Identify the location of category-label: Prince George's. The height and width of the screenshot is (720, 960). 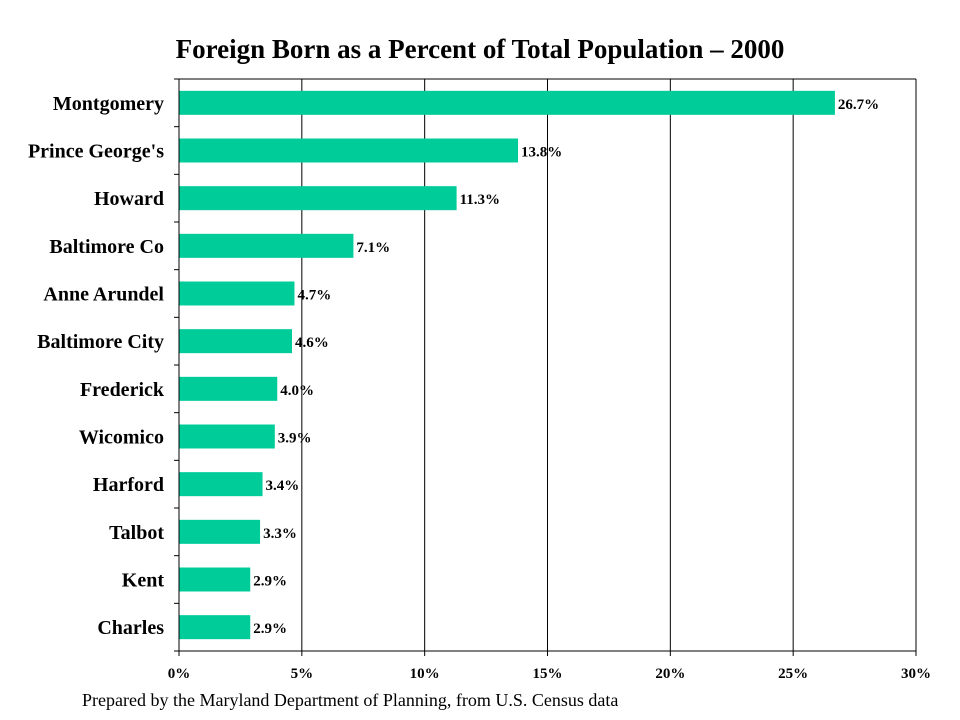
(96, 152).